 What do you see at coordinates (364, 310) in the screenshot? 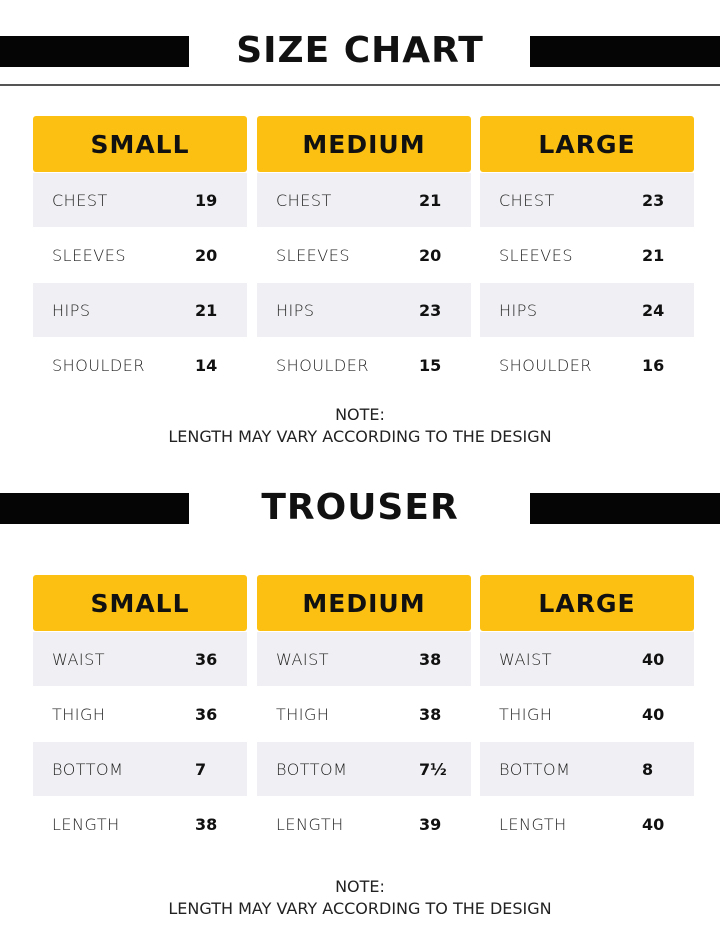
I see `measurement-row: HIPS 23` at bounding box center [364, 310].